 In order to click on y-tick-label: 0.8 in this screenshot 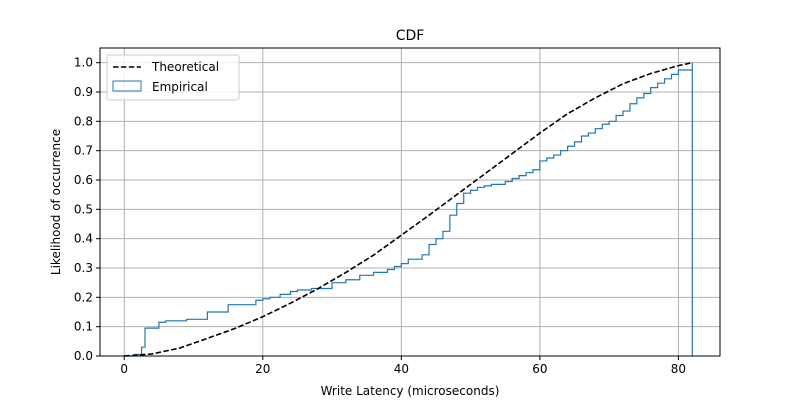, I will do `click(83, 121)`.